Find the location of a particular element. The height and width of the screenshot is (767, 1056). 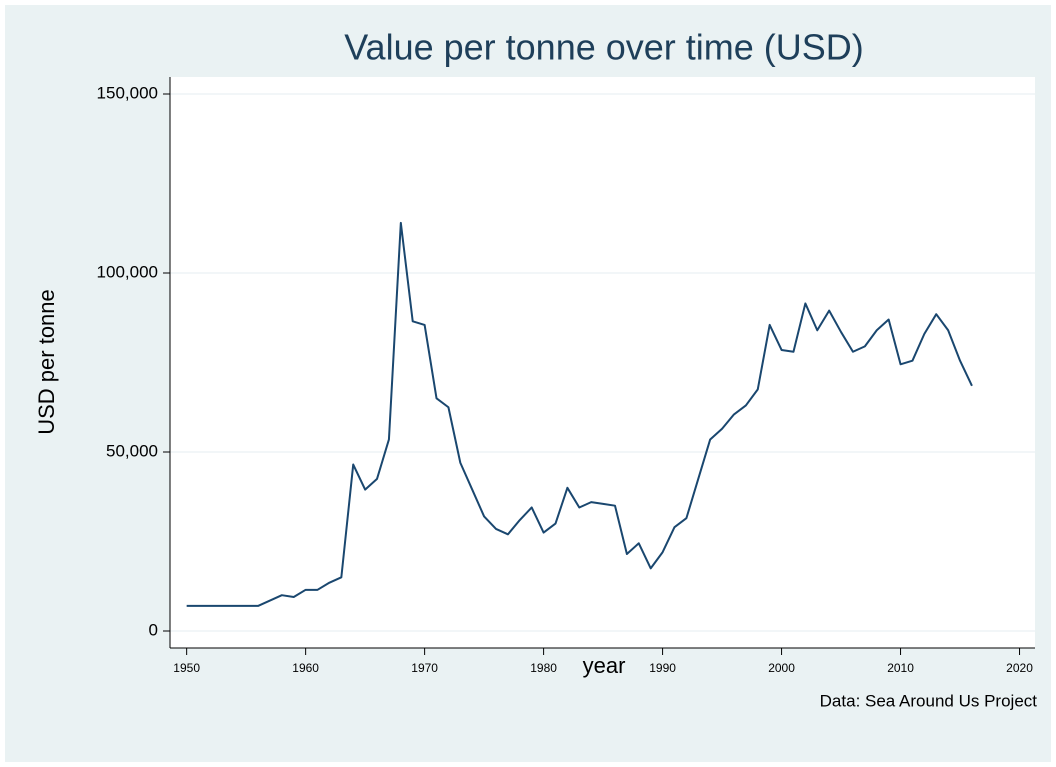

y-tick-label: 50,000 is located at coordinates (132, 450).